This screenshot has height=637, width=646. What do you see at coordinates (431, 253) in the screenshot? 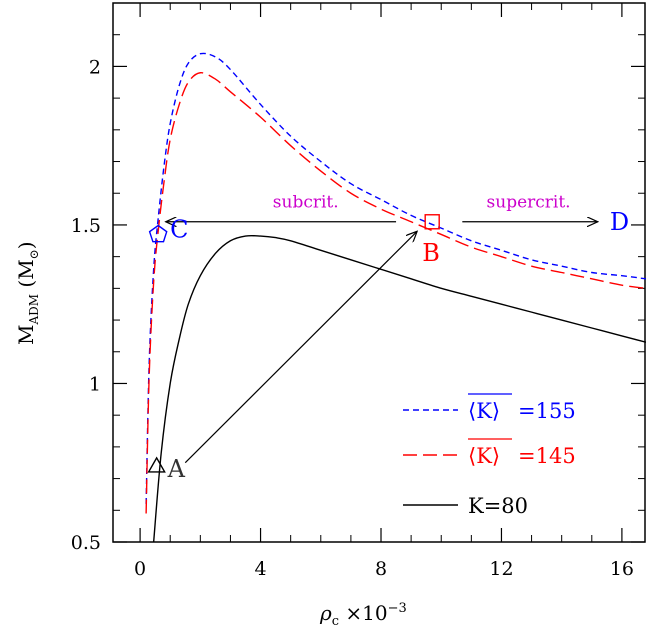
I see `point-b-label: B` at bounding box center [431, 253].